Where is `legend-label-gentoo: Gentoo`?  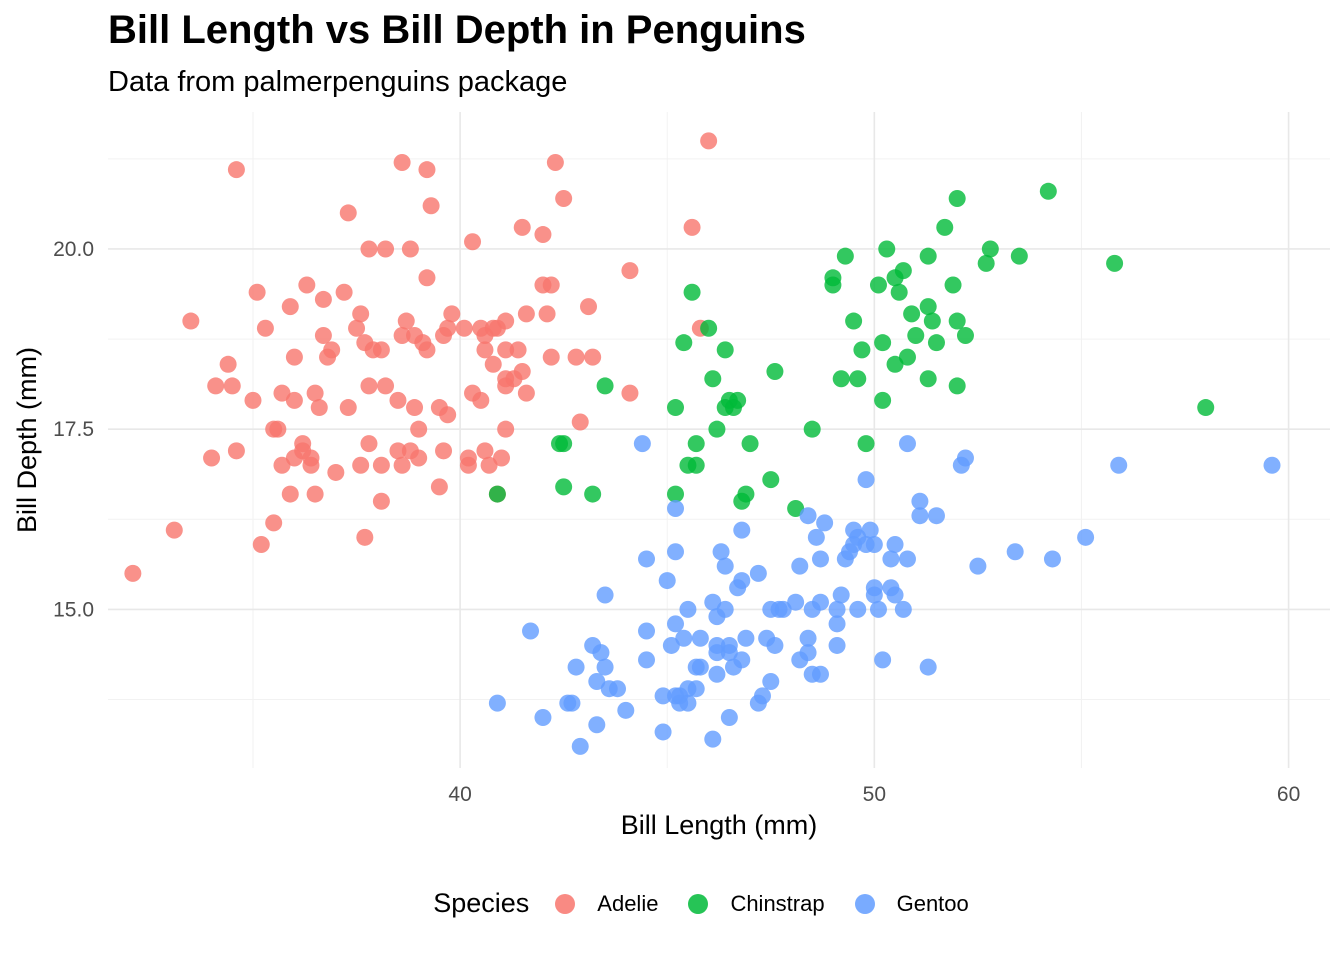 legend-label-gentoo: Gentoo is located at coordinates (932, 903).